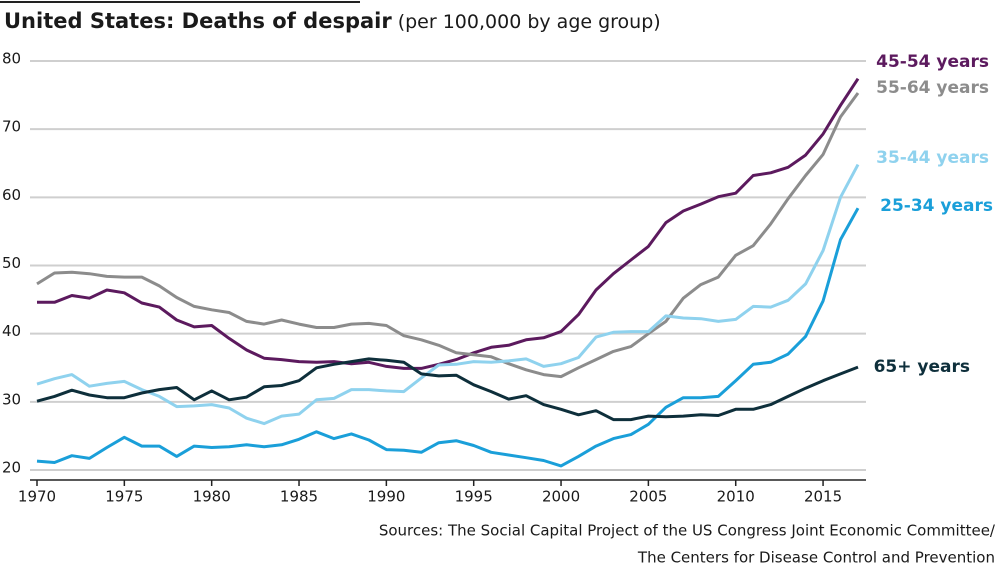  Describe the element at coordinates (936, 206) in the screenshot. I see `series-label: 25-34 years` at that location.